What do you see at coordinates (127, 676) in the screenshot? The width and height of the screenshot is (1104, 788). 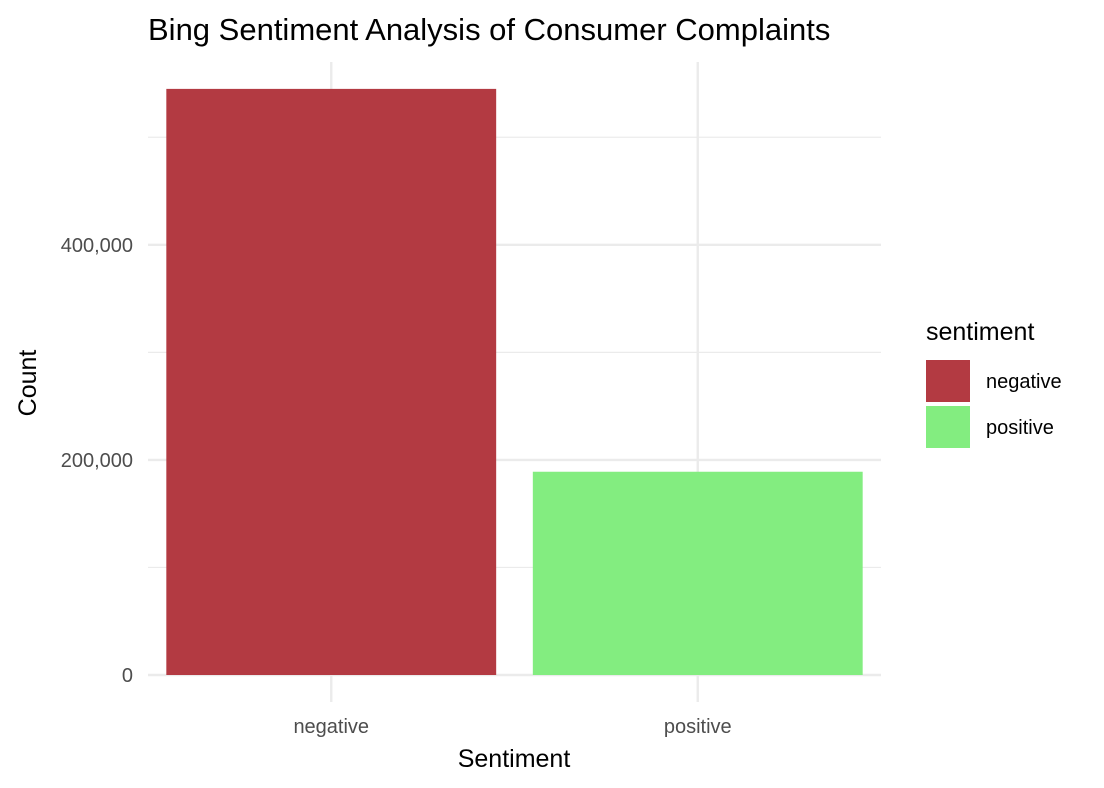 I see `y-tick-label: 0` at bounding box center [127, 676].